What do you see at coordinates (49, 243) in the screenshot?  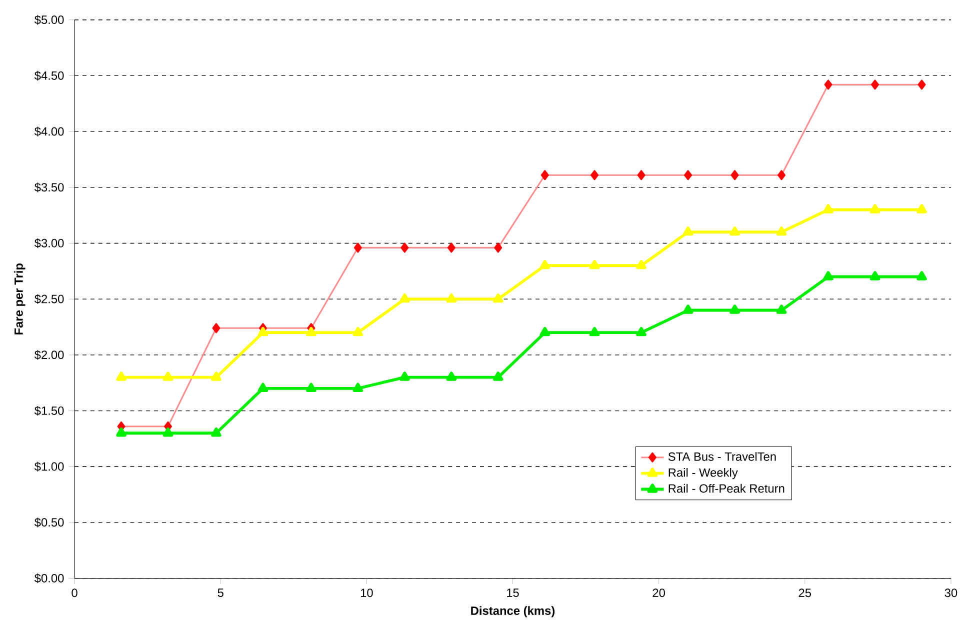 I see `y-tick-label: $3.00` at bounding box center [49, 243].